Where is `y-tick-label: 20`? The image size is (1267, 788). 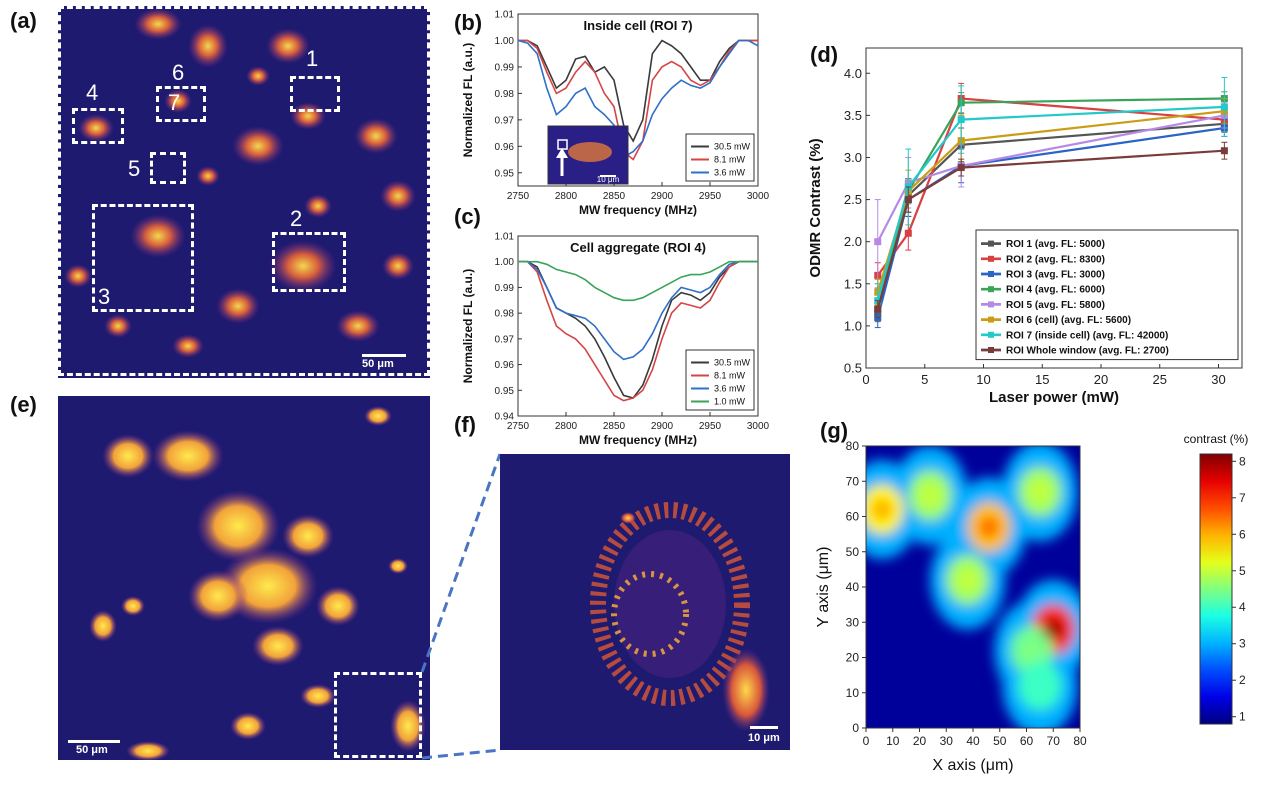 y-tick-label: 20 is located at coordinates (853, 658).